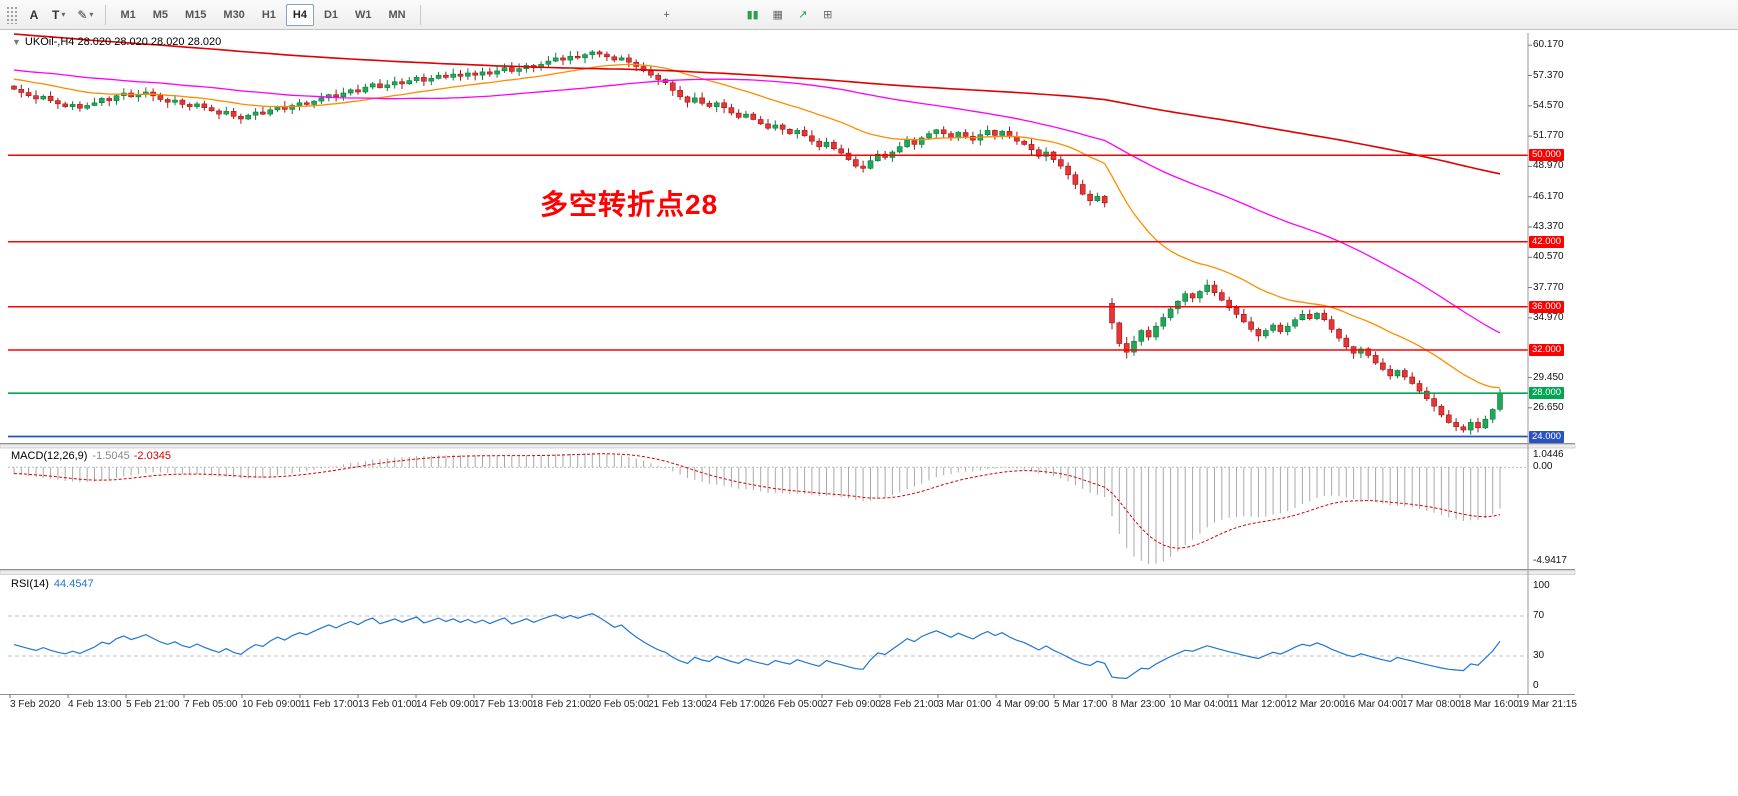 The image size is (1738, 796). What do you see at coordinates (1541, 585) in the screenshot?
I see `rsi-scale-label: 100` at bounding box center [1541, 585].